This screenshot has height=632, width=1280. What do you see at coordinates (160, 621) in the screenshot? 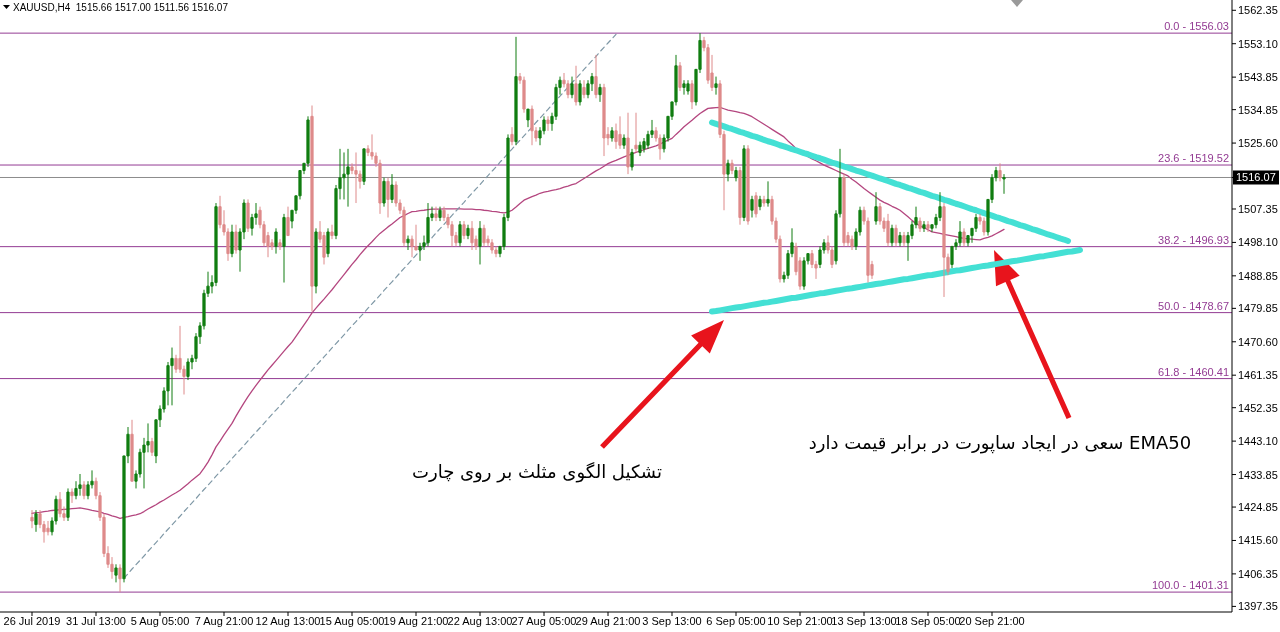
I see `x-tick-label: 5 Aug 05:00` at bounding box center [160, 621].